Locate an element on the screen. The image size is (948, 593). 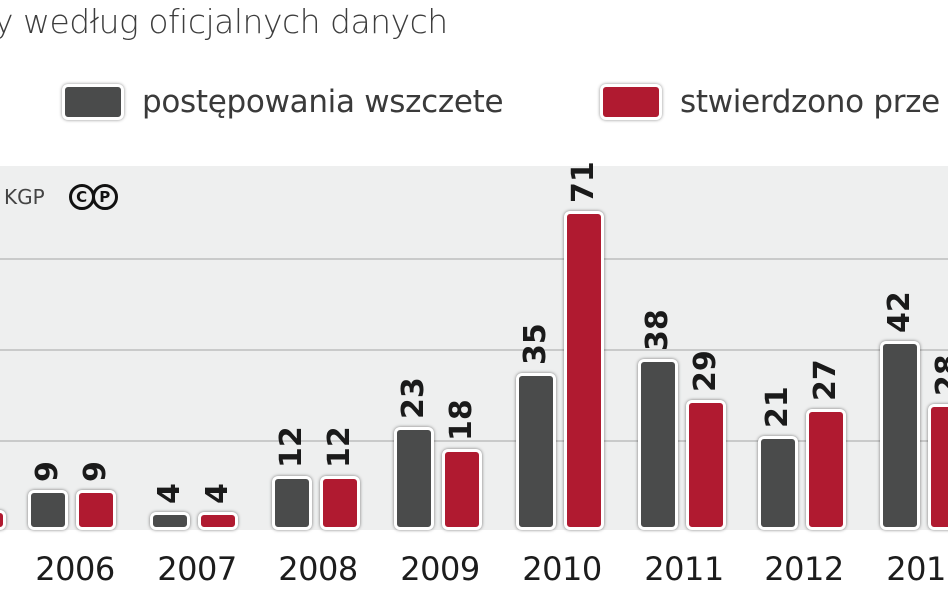
bar-confirmed-2011 is located at coordinates (706, 464).